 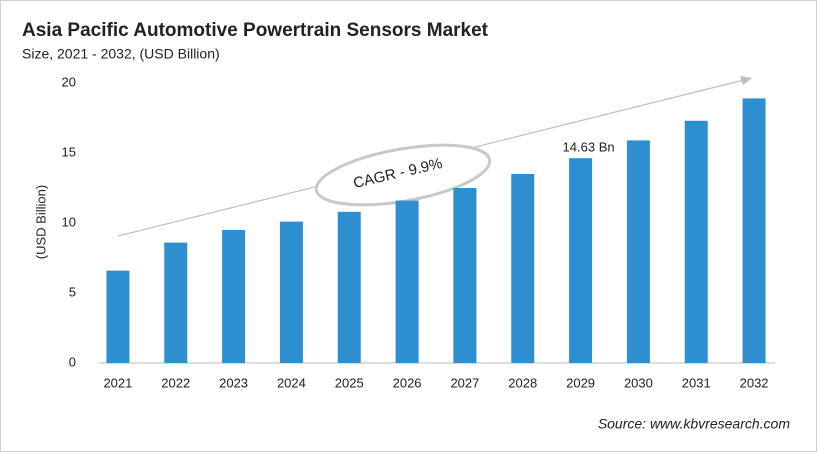 I want to click on y-tick-label: 5, so click(x=72, y=291).